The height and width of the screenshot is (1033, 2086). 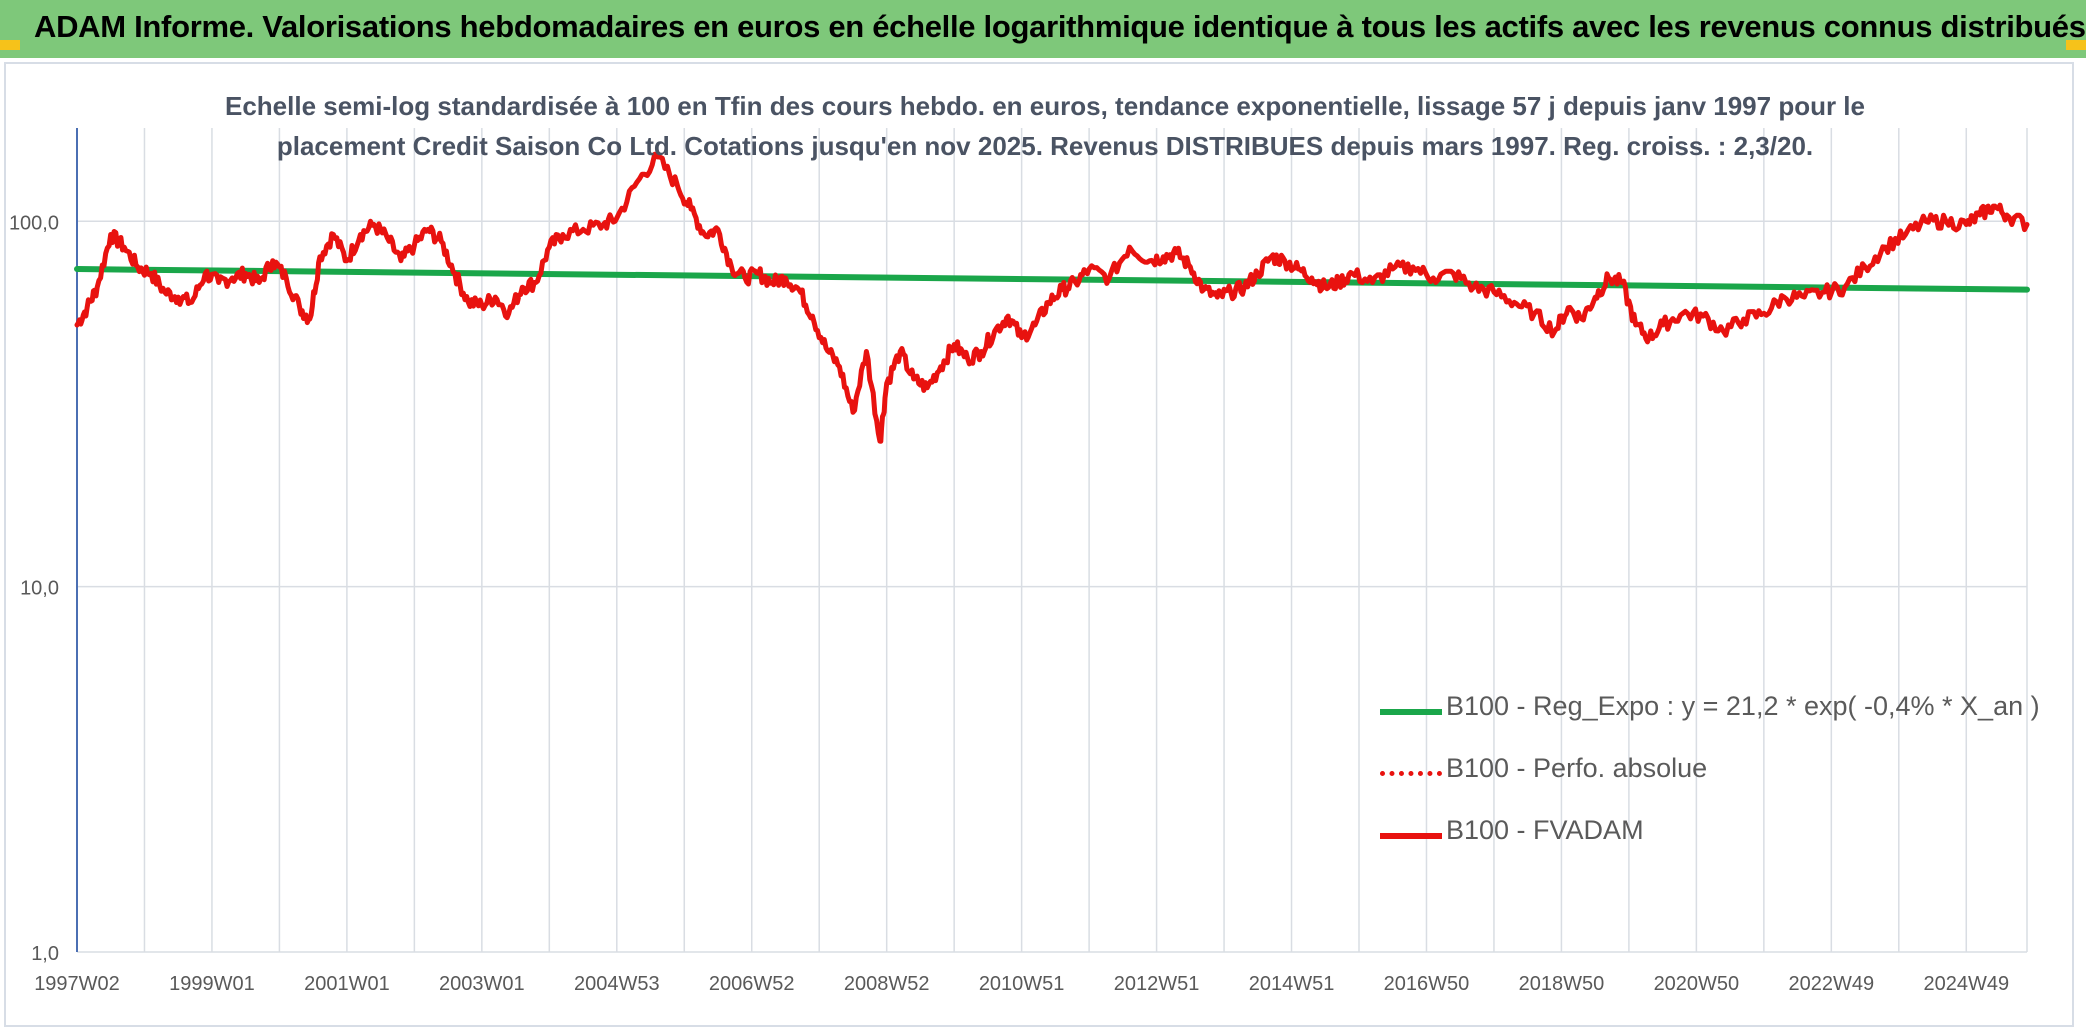 What do you see at coordinates (1966, 984) in the screenshot?
I see `x-tick-label: 2024W49` at bounding box center [1966, 984].